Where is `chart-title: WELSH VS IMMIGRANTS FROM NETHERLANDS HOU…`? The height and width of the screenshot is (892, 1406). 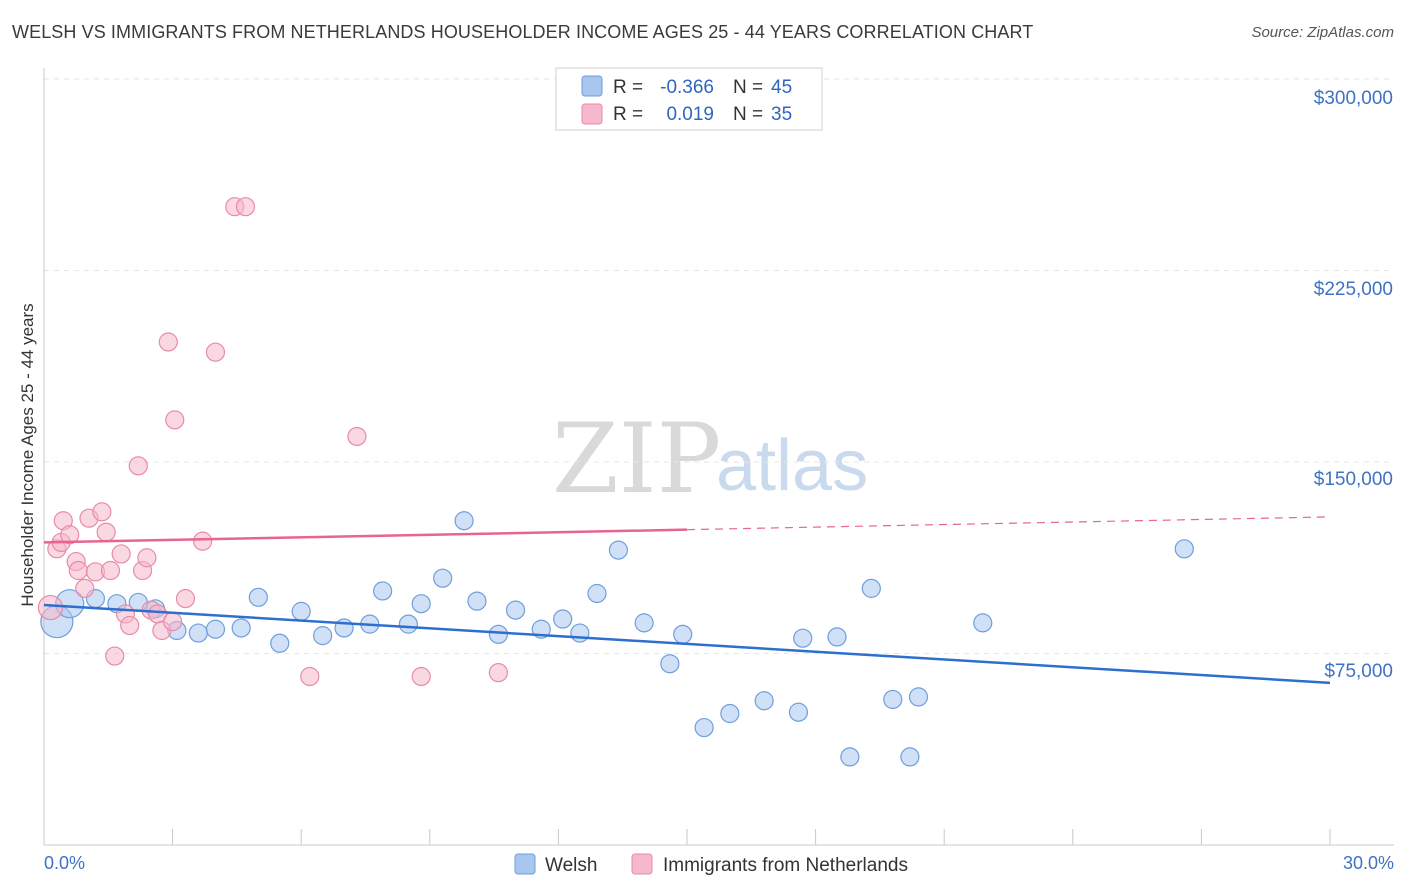 chart-title: WELSH VS IMMIGRANTS FROM NETHERLANDS HOU… is located at coordinates (523, 32).